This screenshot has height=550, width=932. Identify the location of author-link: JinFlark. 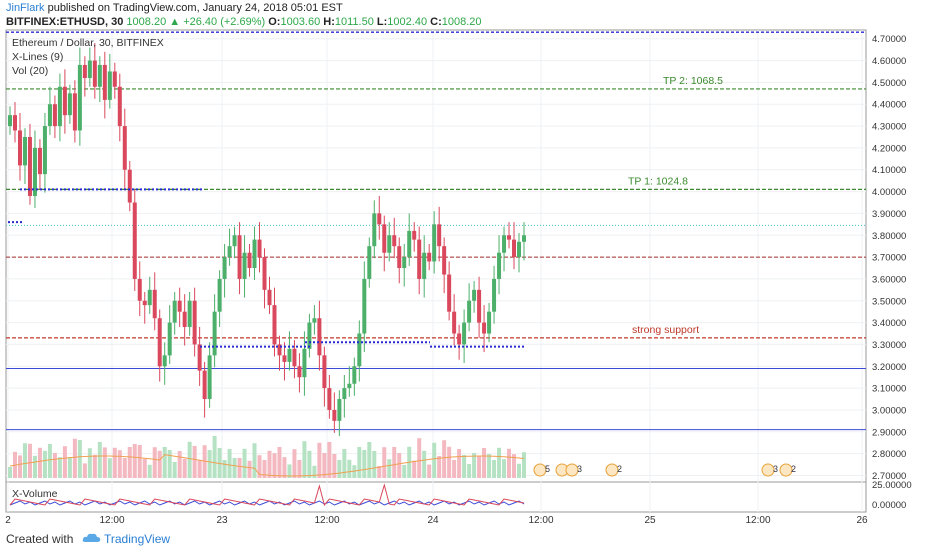
(25, 8).